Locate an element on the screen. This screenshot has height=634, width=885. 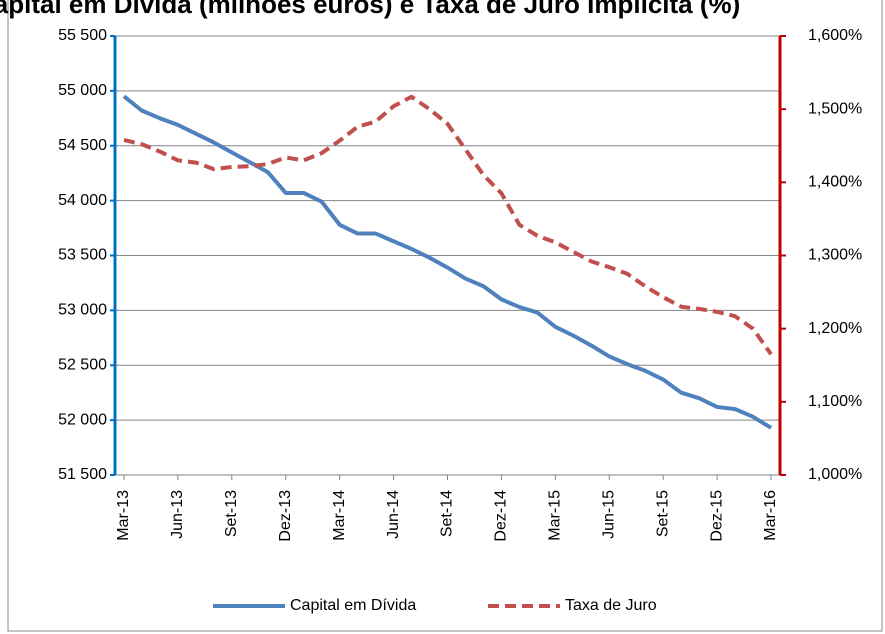
x-tick-label: Set-15 is located at coordinates (662, 513).